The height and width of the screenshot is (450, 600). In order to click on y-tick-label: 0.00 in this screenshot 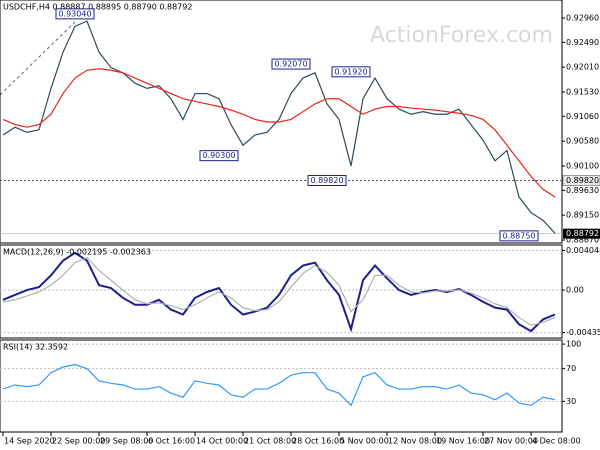, I will do `click(575, 290)`.